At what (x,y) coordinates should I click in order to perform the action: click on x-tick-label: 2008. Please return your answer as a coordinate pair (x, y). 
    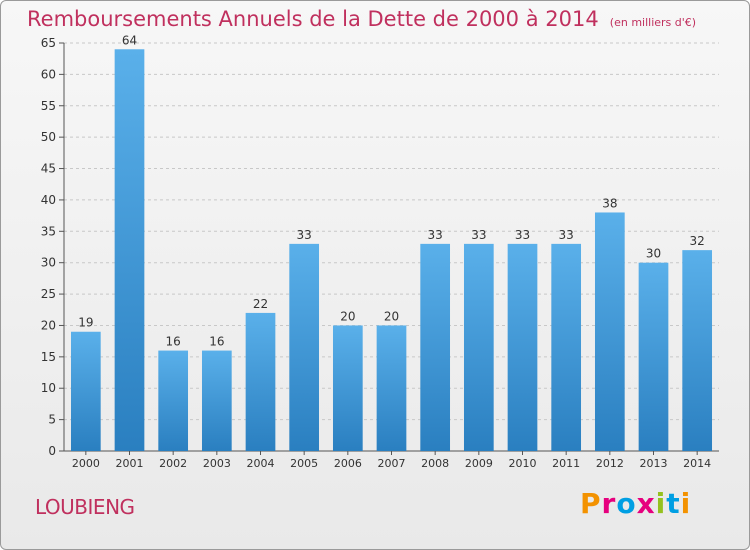
    Looking at the image, I should click on (435, 463).